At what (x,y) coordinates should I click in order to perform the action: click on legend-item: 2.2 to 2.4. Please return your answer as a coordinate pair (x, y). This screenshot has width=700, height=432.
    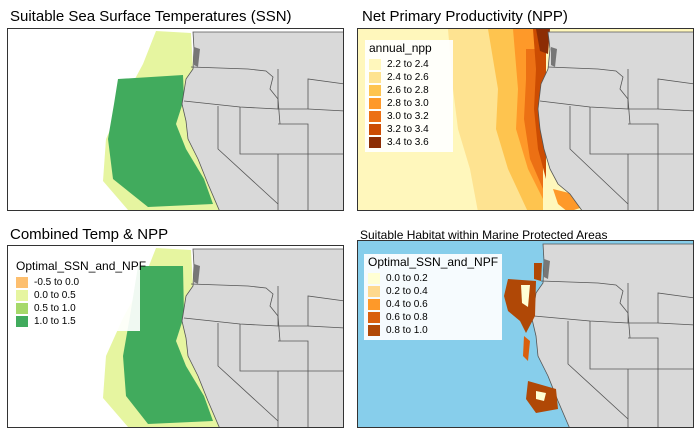
    Looking at the image, I should click on (409, 64).